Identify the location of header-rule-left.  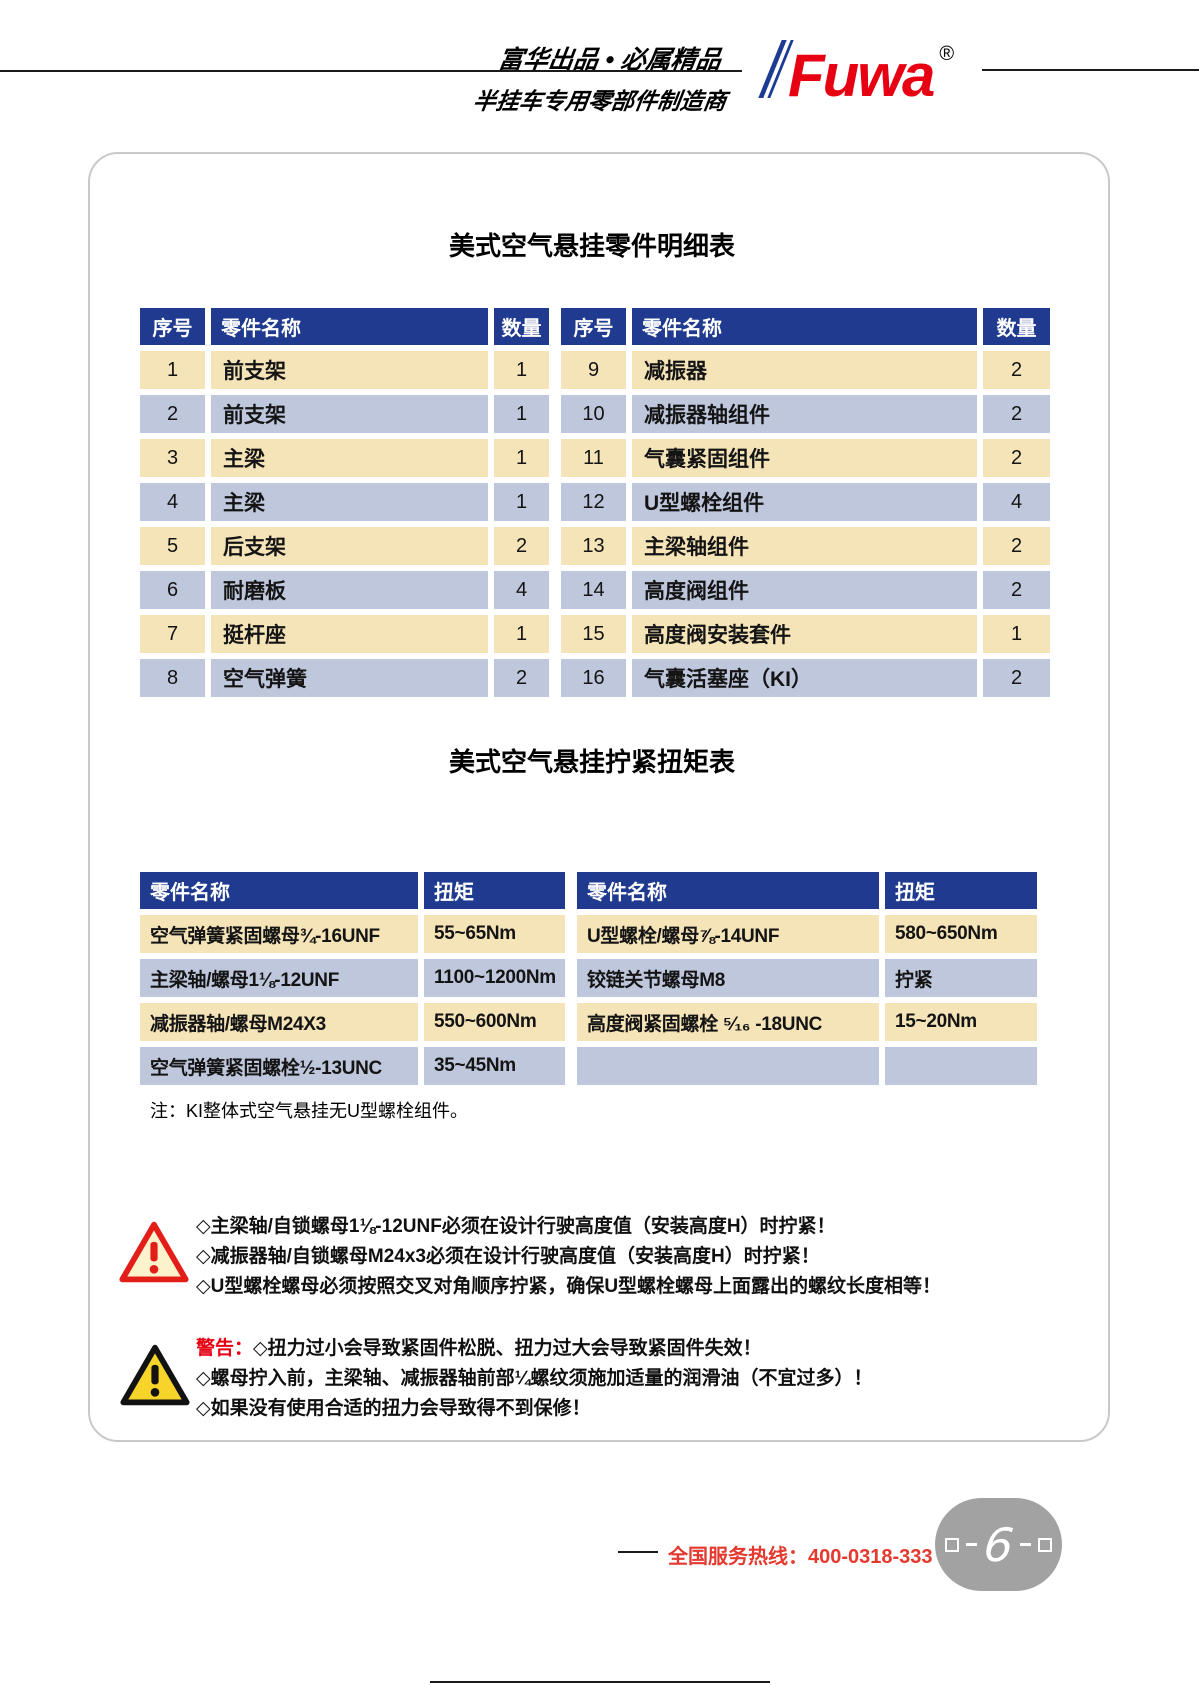
(371, 71).